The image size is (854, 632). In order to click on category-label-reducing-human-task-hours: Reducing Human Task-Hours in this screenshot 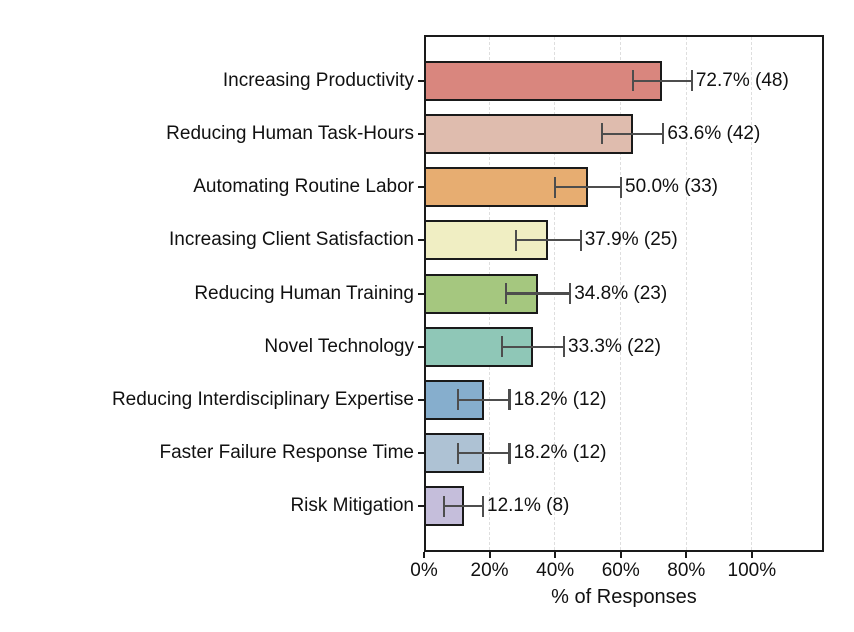, I will do `click(290, 133)`.